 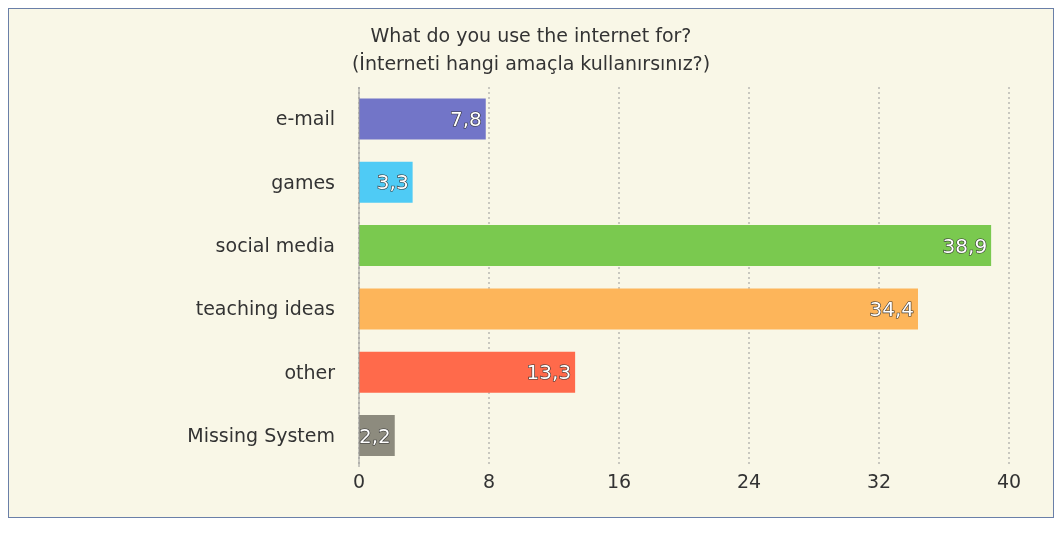 I want to click on chart-title: What do you use the internet for?, so click(x=531, y=35).